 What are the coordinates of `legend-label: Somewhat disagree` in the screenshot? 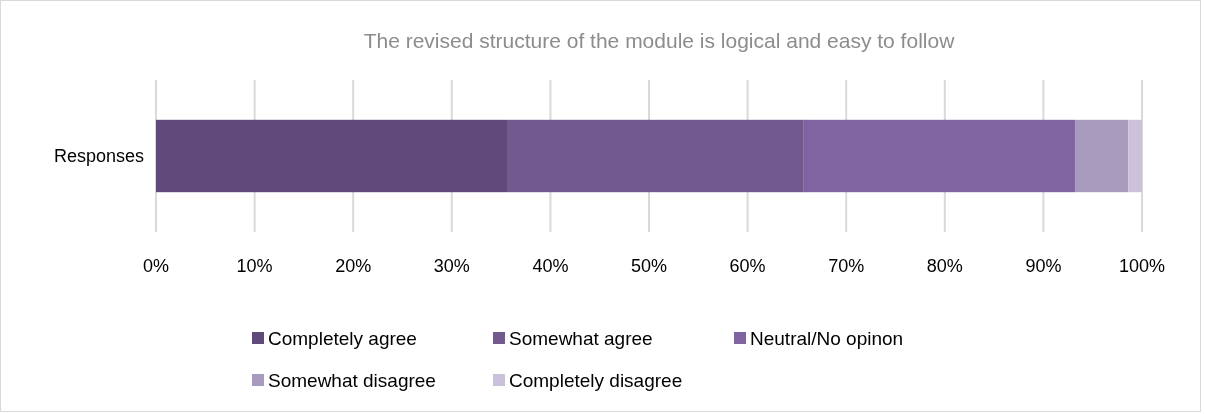 It's located at (352, 380).